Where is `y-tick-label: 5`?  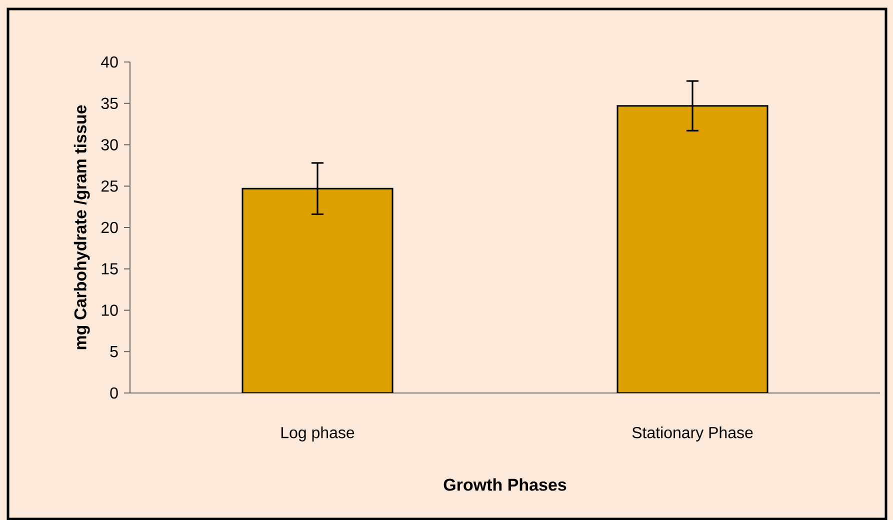
y-tick-label: 5 is located at coordinates (114, 352).